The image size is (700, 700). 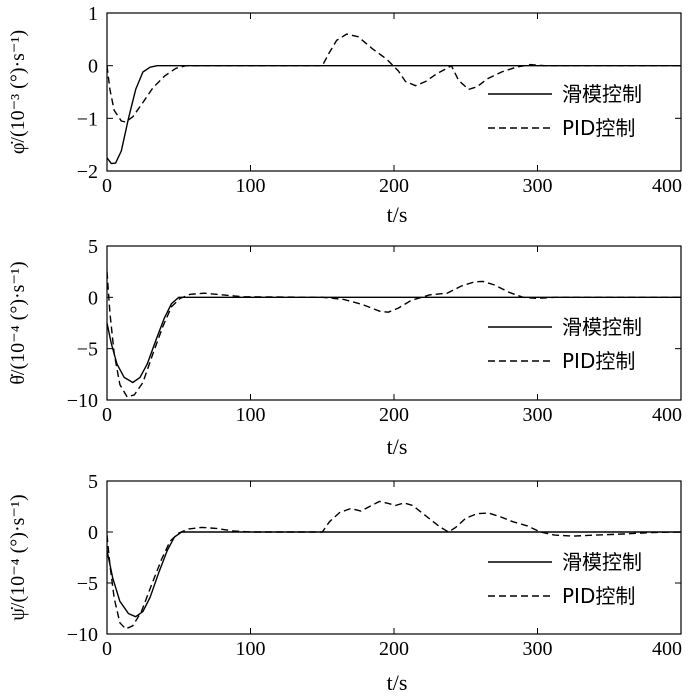 I want to click on series-line-sliding-mode, so click(x=394, y=115).